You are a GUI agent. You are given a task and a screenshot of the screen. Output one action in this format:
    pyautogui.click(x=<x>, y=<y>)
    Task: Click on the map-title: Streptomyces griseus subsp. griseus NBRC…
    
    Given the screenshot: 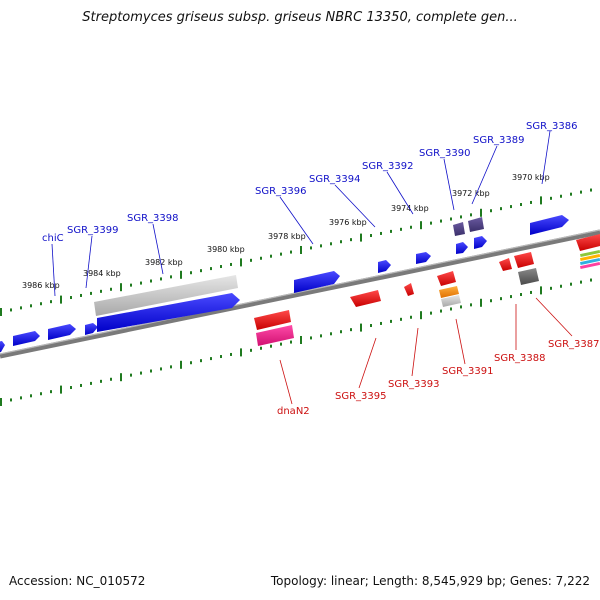 What is the action you would take?
    pyautogui.click(x=300, y=17)
    